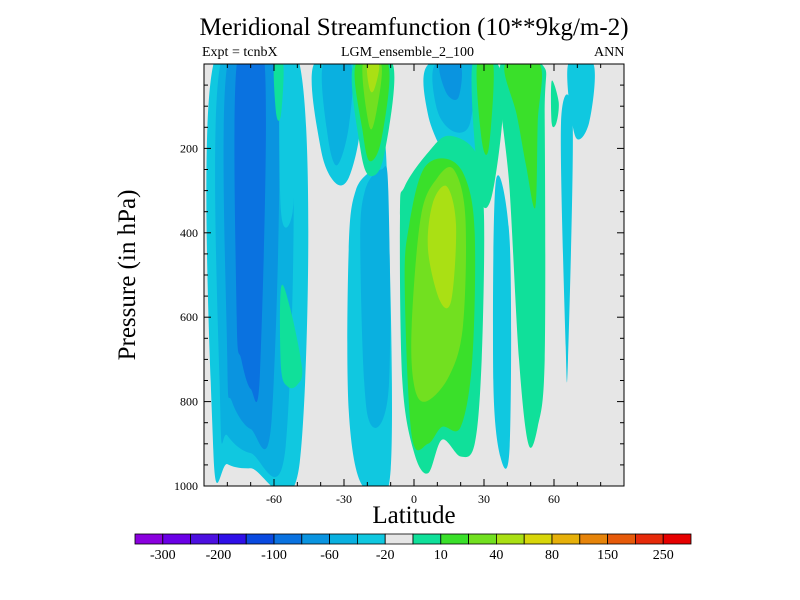  Describe the element at coordinates (127, 275) in the screenshot. I see `y-axis-label: Pressure (in hPa)` at that location.